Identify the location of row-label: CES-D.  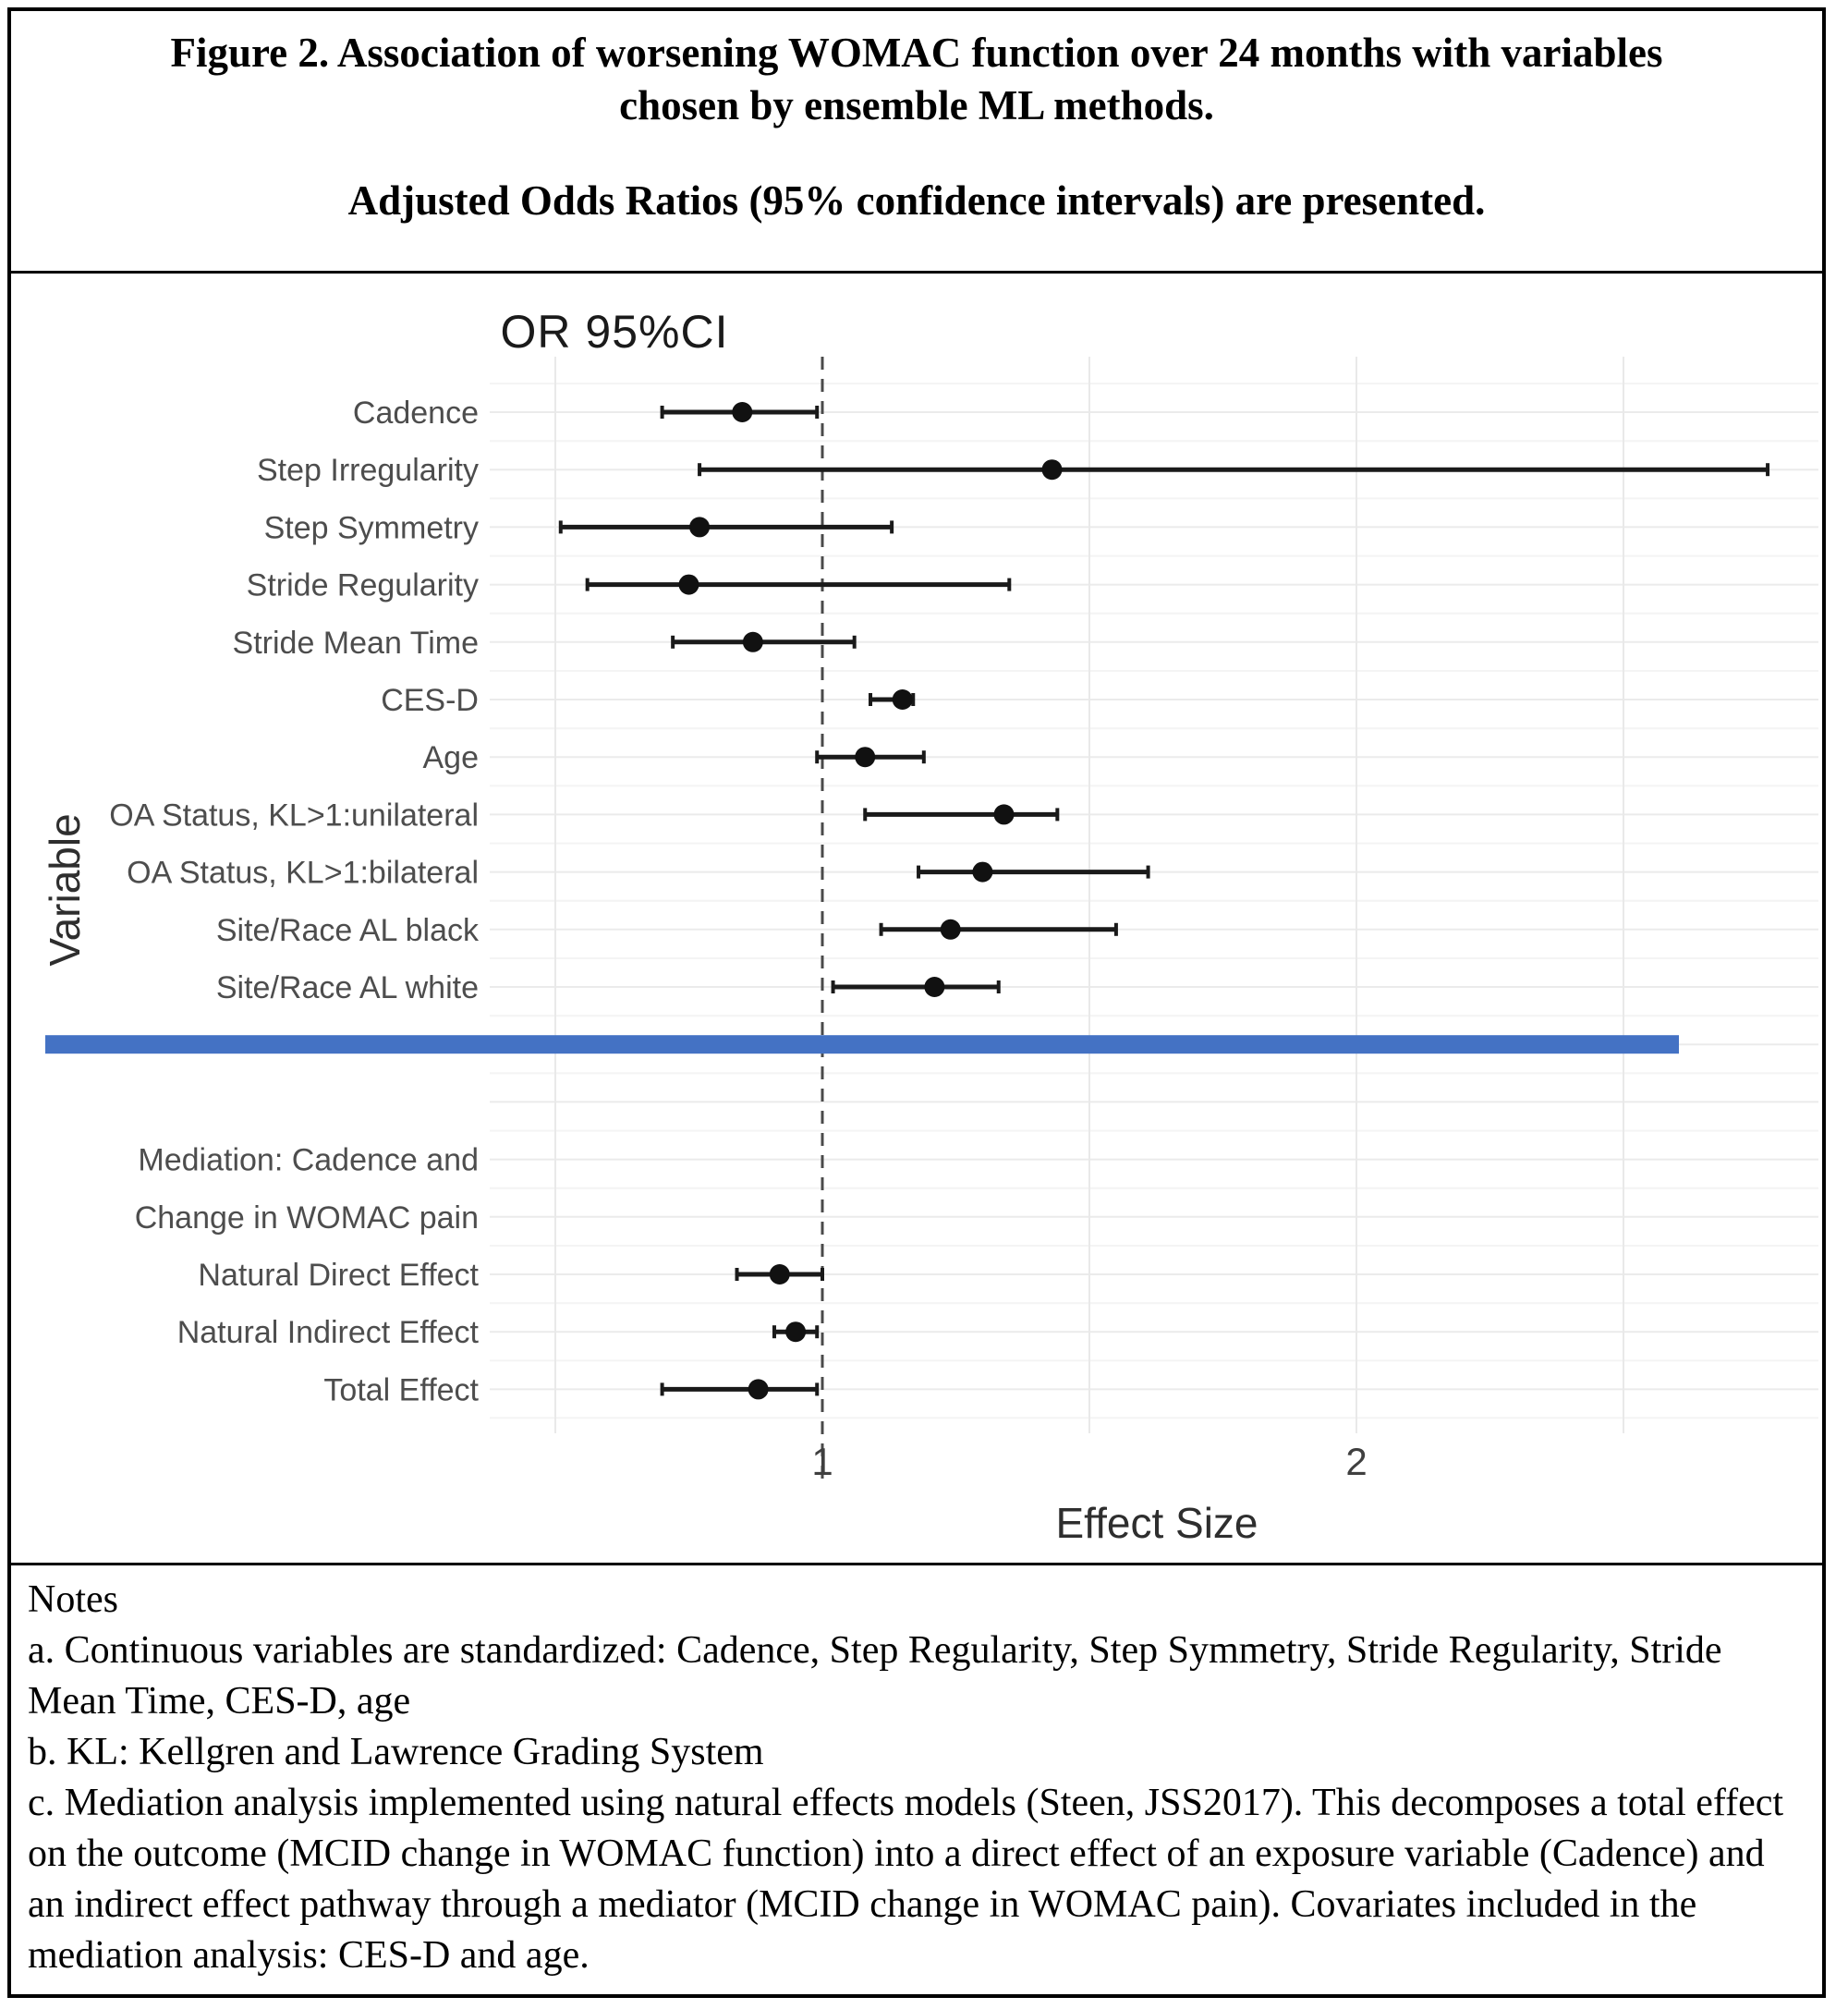
(430, 700).